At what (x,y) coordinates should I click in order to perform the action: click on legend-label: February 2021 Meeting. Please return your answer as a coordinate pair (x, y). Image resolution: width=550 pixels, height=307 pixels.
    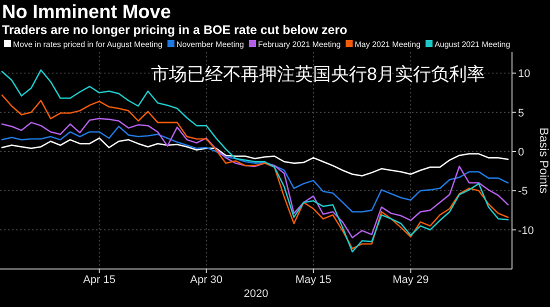
    Looking at the image, I should click on (299, 44).